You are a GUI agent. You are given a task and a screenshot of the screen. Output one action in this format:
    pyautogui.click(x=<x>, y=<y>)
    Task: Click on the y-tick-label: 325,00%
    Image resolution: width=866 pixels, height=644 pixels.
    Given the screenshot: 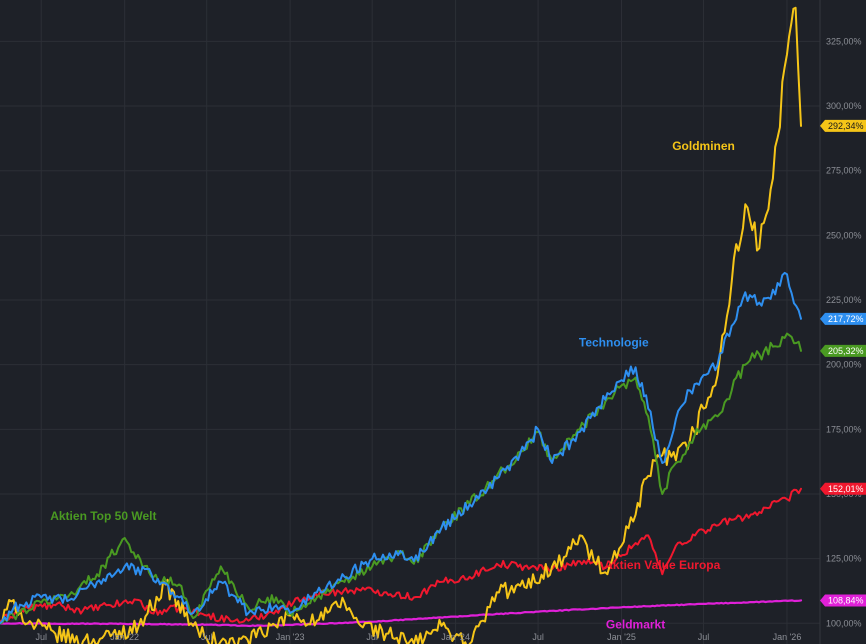 What is the action you would take?
    pyautogui.click(x=844, y=41)
    